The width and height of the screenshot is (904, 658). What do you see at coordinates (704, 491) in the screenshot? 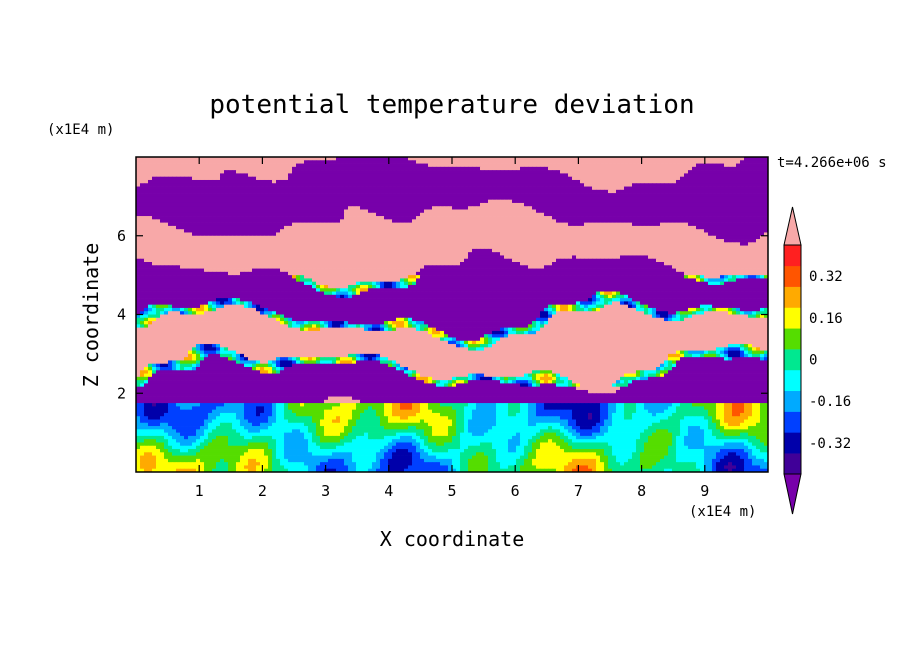
I see `x-tick-label: 9` at bounding box center [704, 491].